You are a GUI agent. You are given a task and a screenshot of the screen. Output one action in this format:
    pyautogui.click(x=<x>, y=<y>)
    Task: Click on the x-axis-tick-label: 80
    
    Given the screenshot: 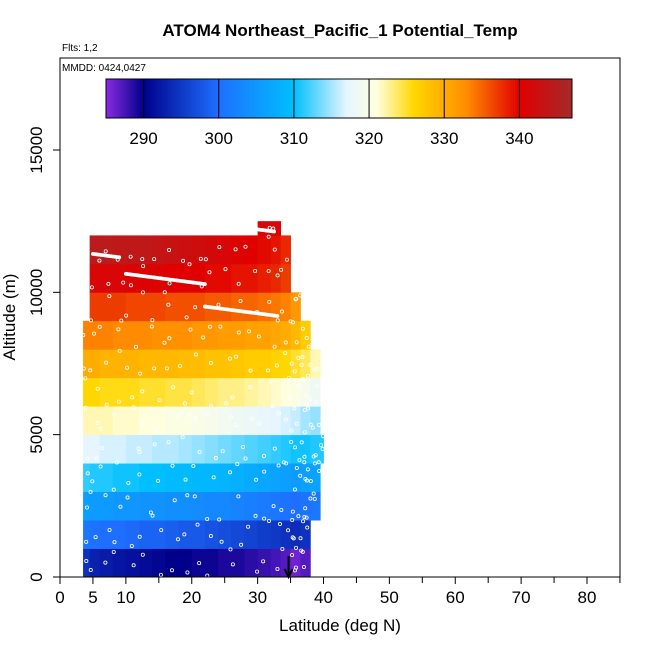 What is the action you would take?
    pyautogui.click(x=587, y=597)
    